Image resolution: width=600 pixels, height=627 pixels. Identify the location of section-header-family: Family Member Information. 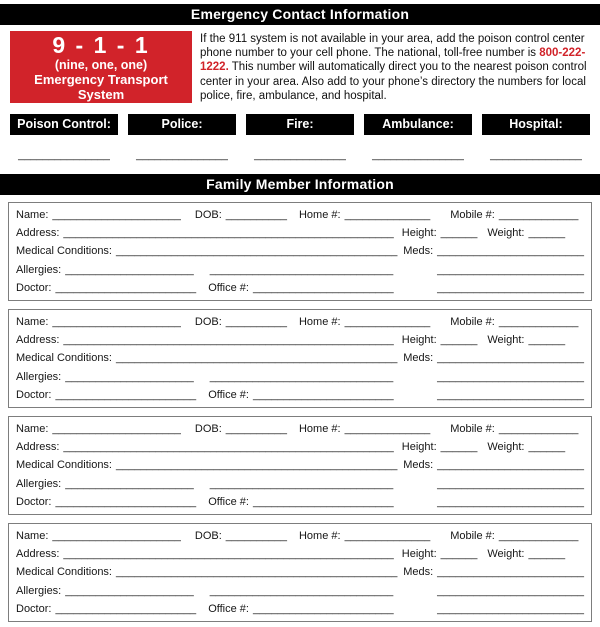
(300, 185).